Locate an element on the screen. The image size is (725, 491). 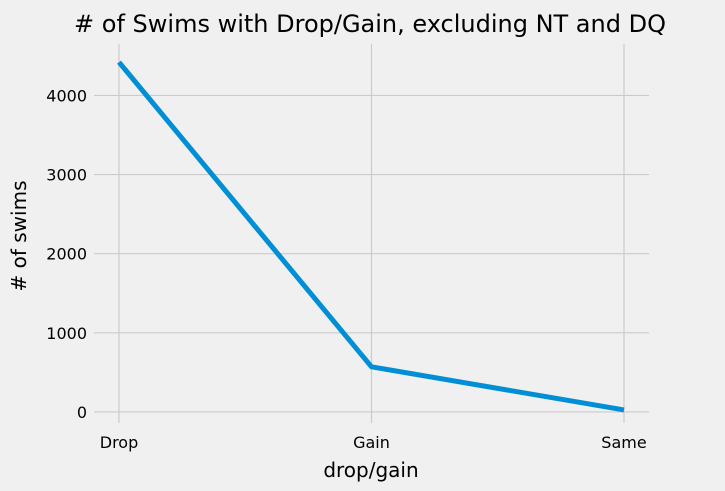
x-tick-label: Drop is located at coordinates (119, 442).